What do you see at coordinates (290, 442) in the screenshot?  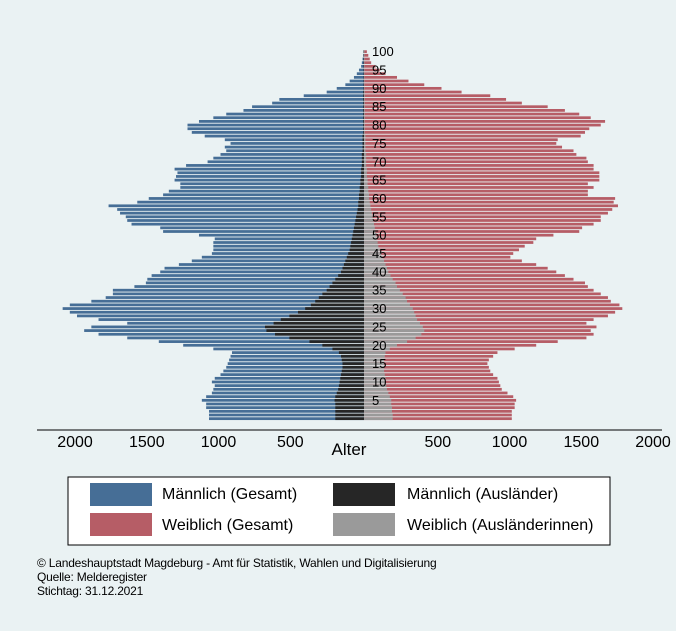 I see `x-tick-left-500: 500` at bounding box center [290, 442].